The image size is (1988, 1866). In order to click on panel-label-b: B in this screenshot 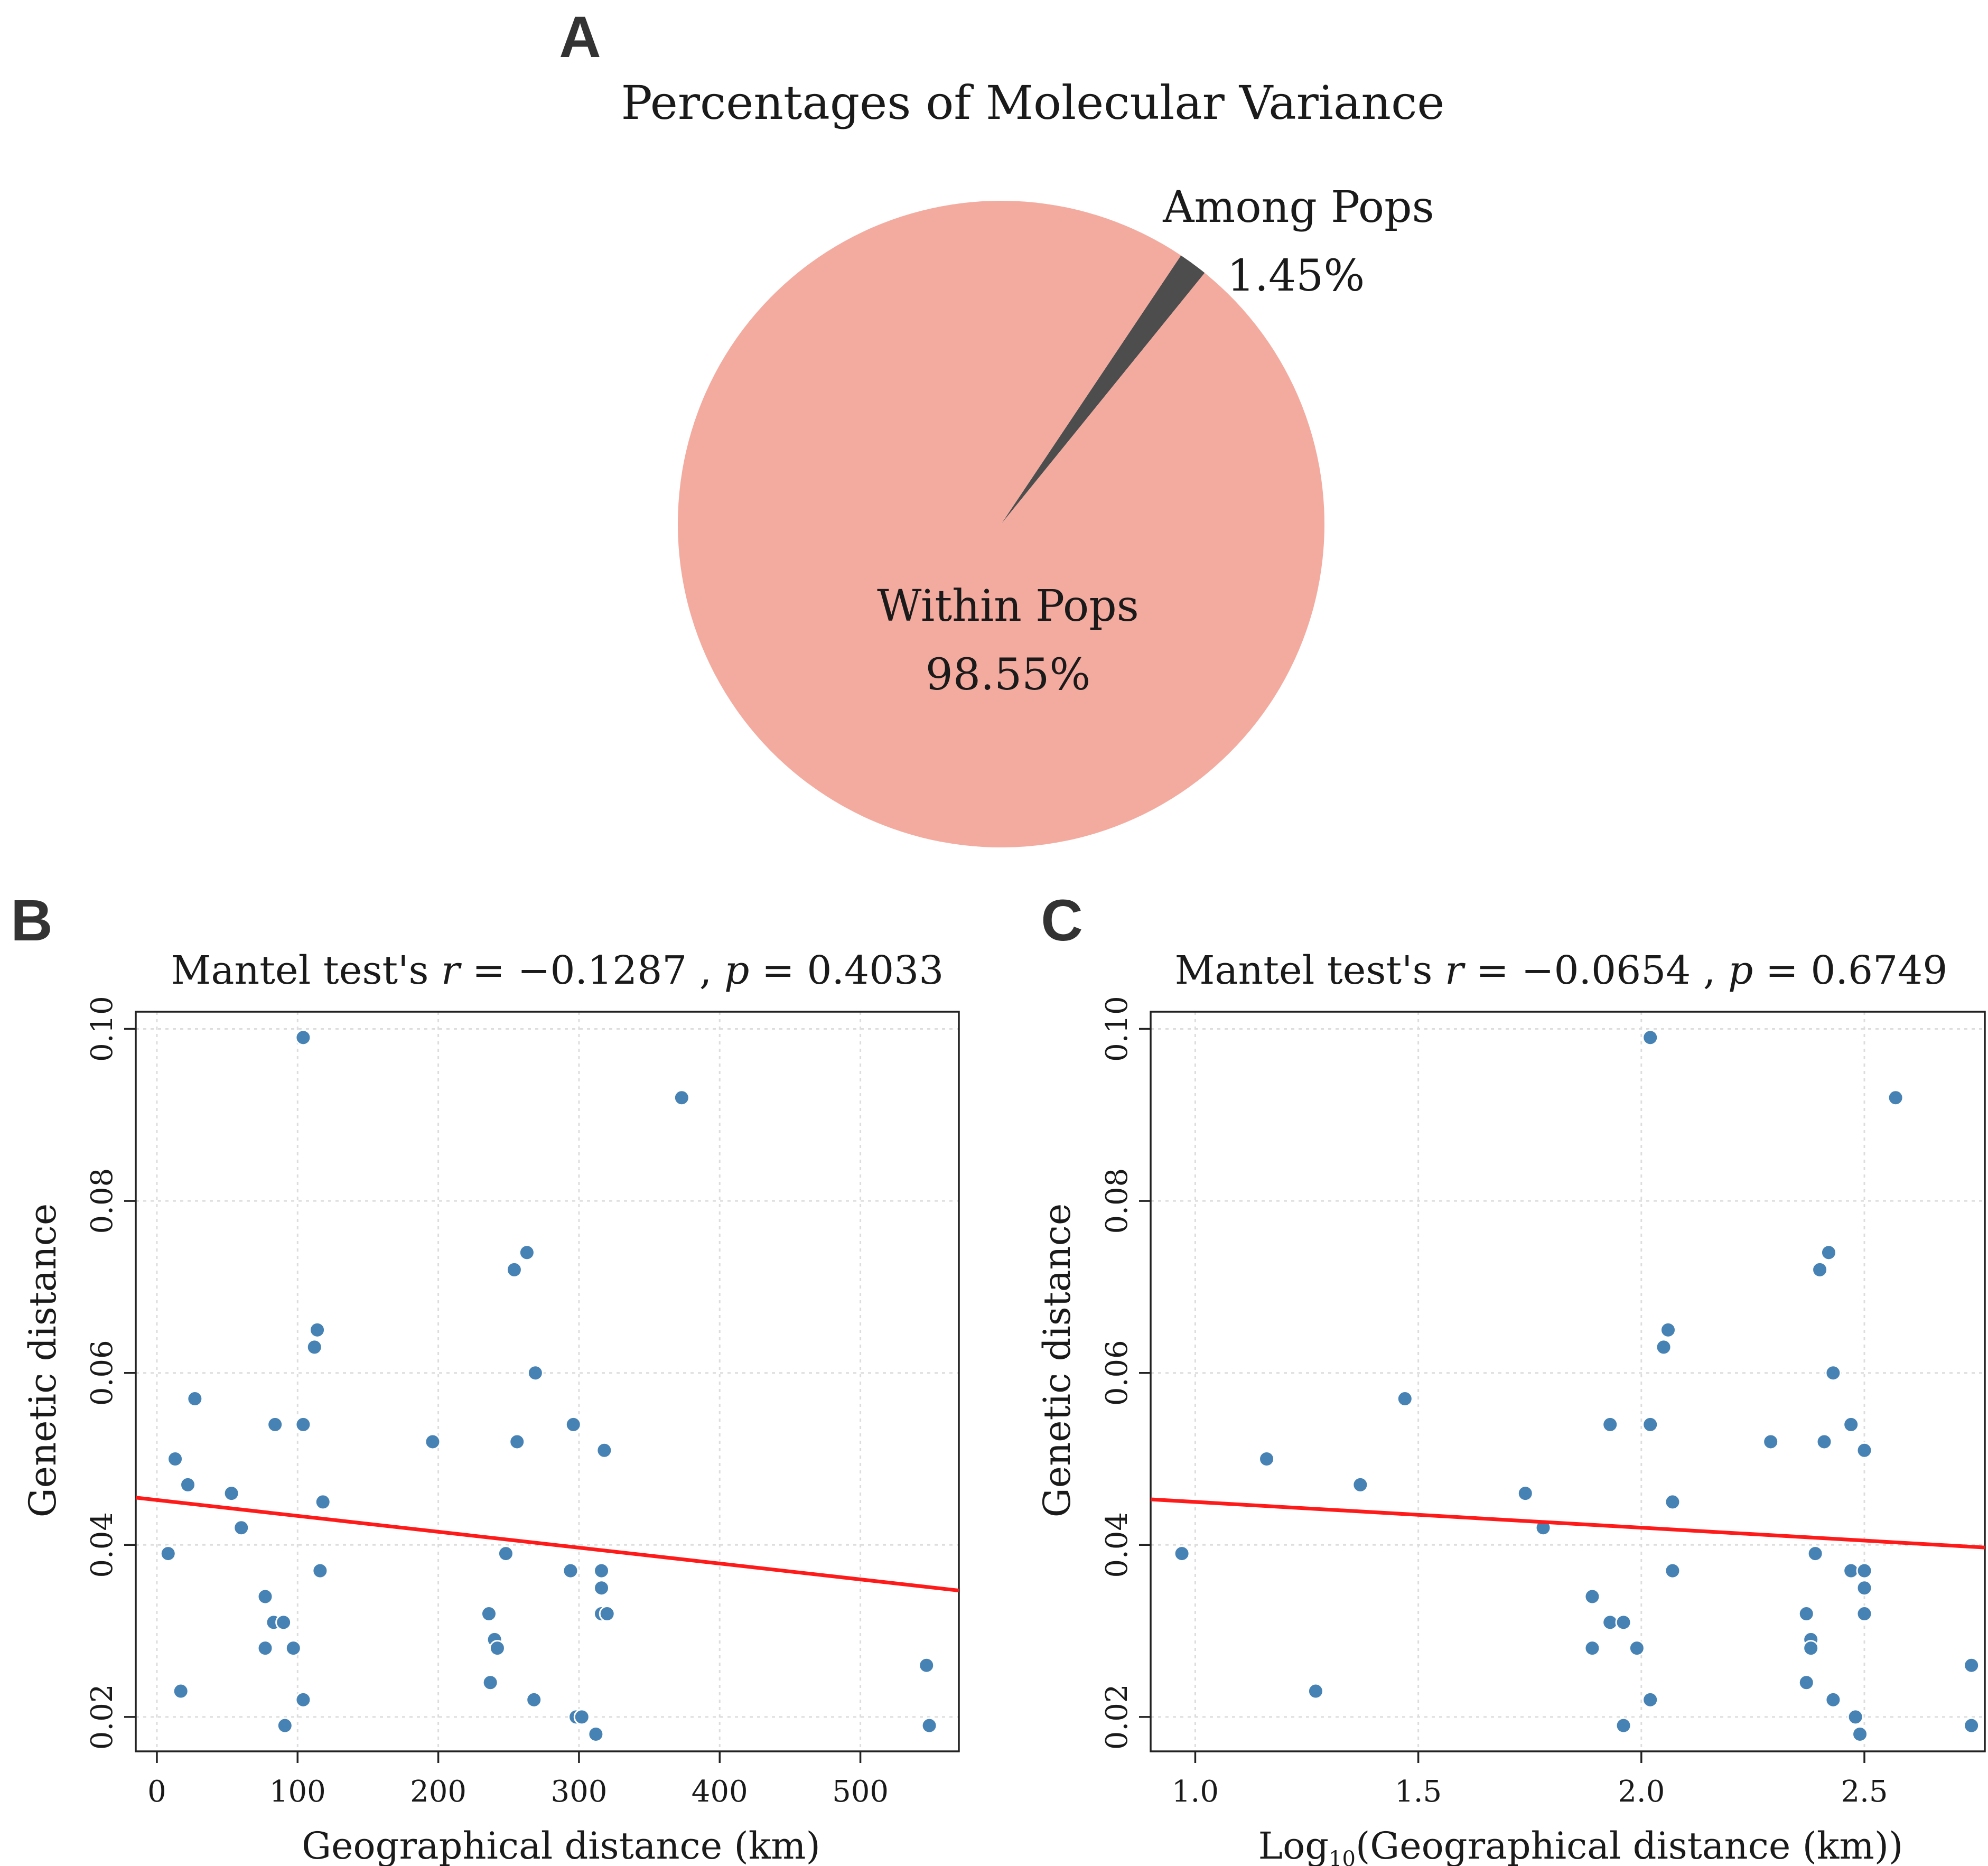, I will do `click(31, 920)`.